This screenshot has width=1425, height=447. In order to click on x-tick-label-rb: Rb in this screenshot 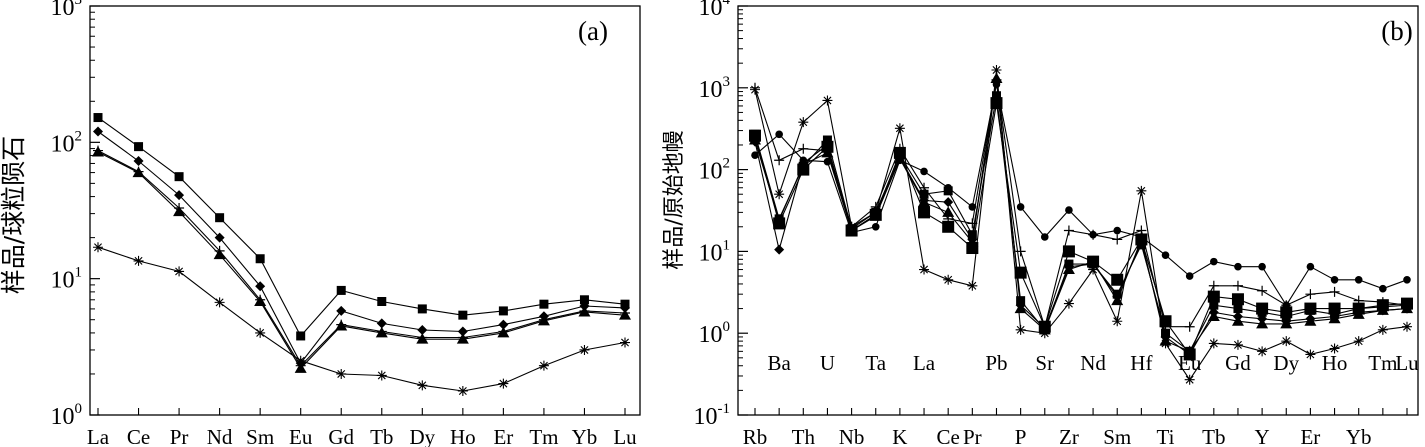, I will do `click(755, 436)`.